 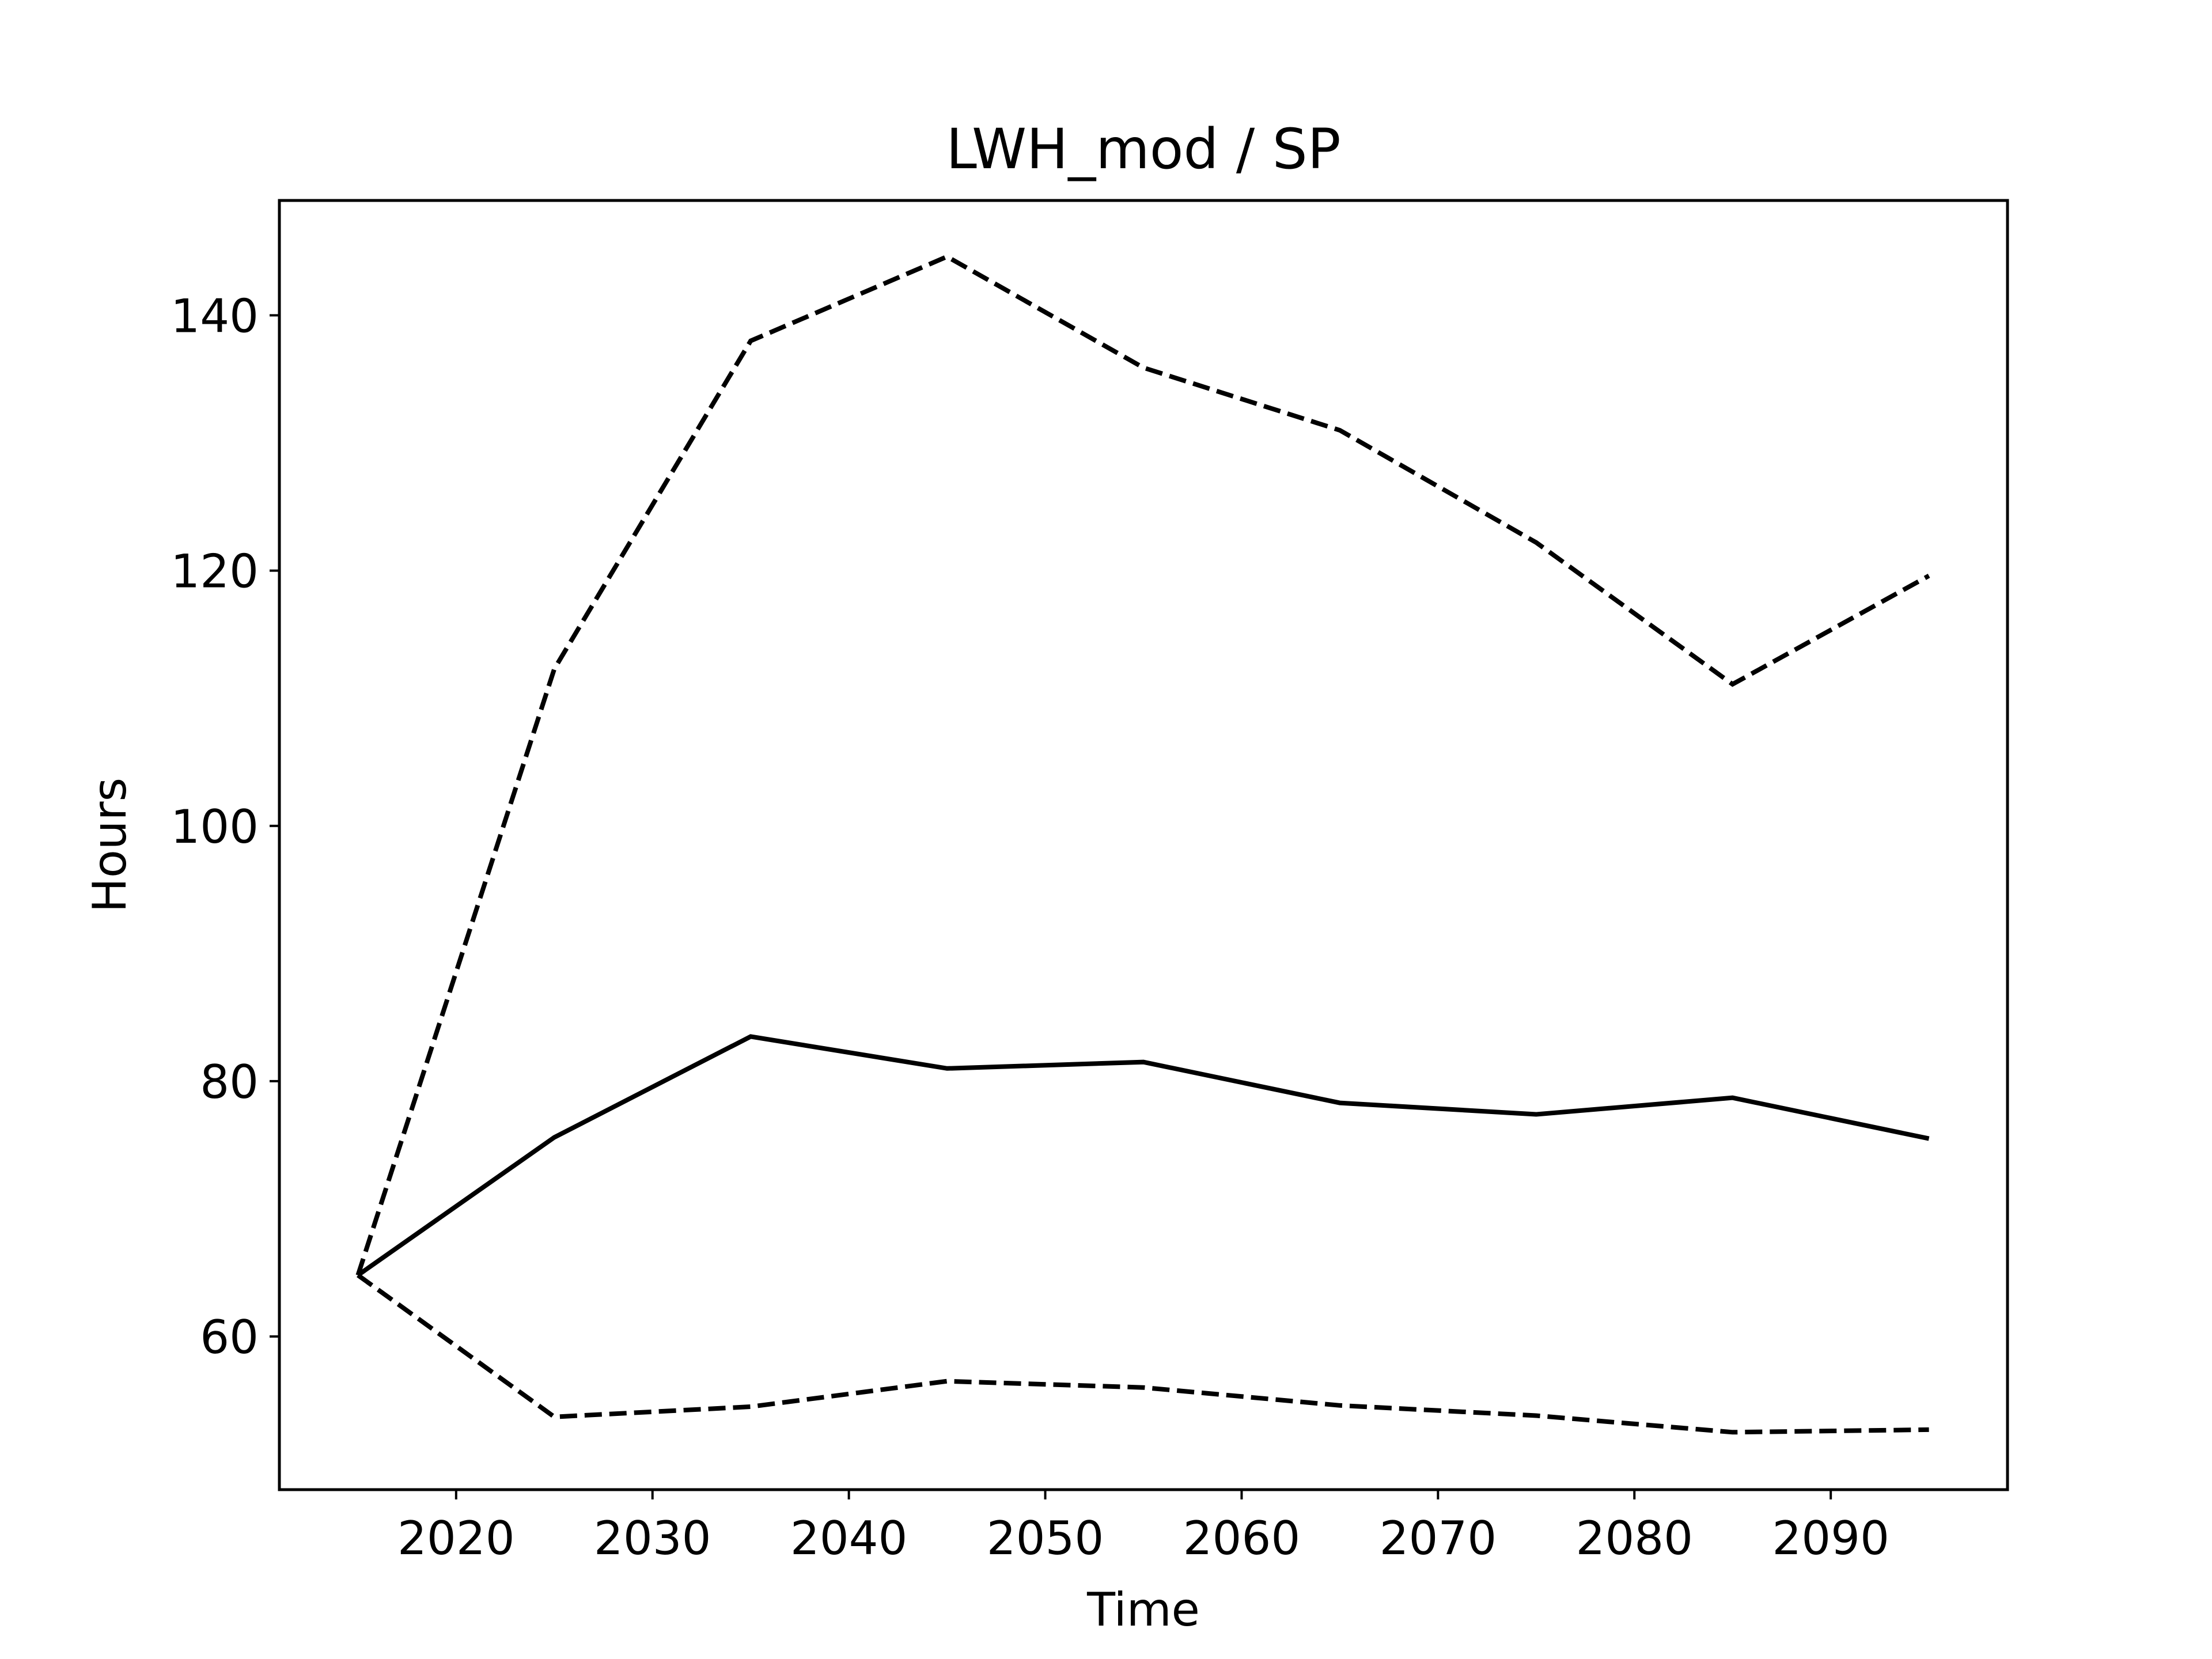 I want to click on y-axis-ticks: 60 80 100 120 140, so click(x=225, y=826).